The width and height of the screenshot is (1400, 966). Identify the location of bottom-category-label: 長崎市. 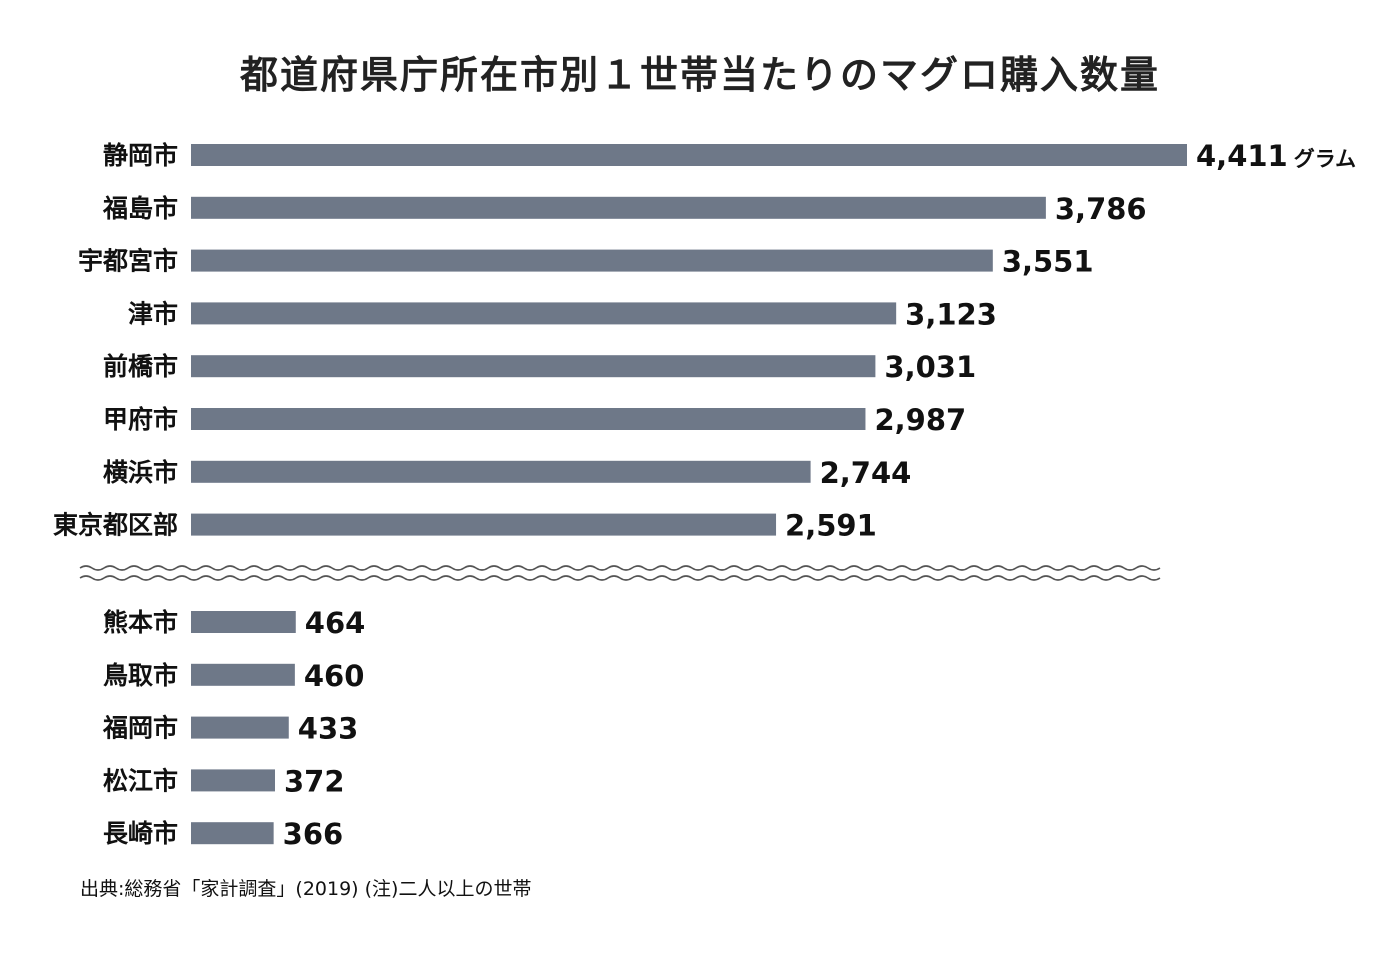
(140, 833).